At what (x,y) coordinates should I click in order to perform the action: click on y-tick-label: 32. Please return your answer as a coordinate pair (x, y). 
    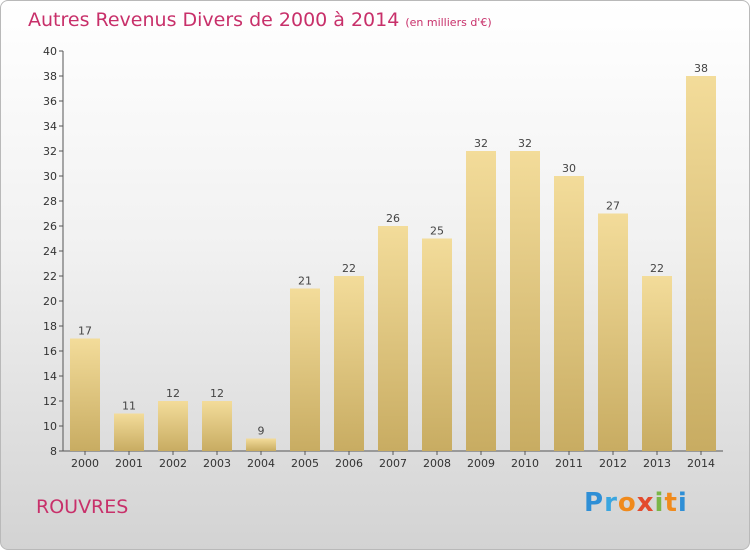
    Looking at the image, I should click on (50, 151).